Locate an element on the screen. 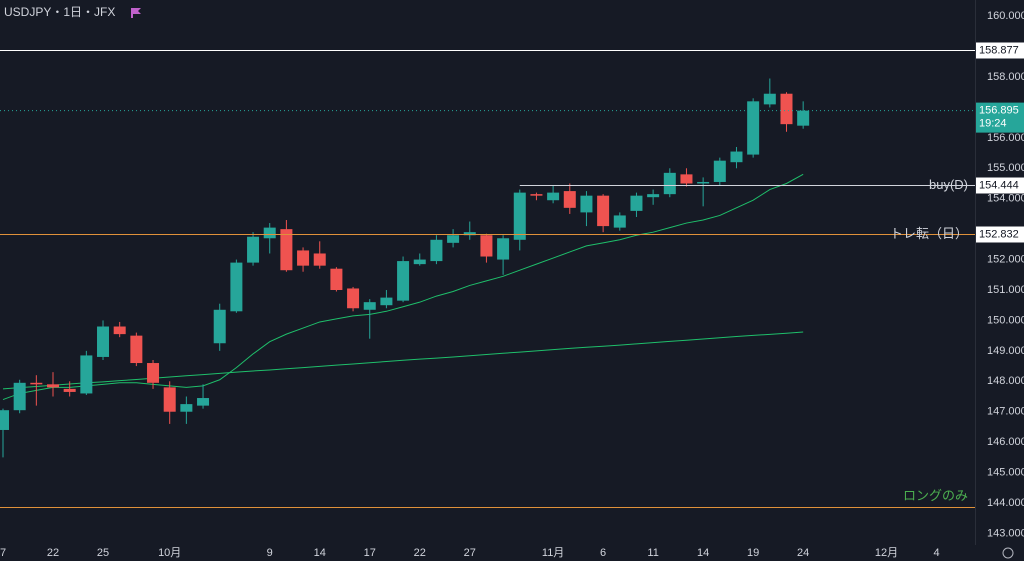 The image size is (1024, 561). x-tick-label: 12月 is located at coordinates (886, 553).